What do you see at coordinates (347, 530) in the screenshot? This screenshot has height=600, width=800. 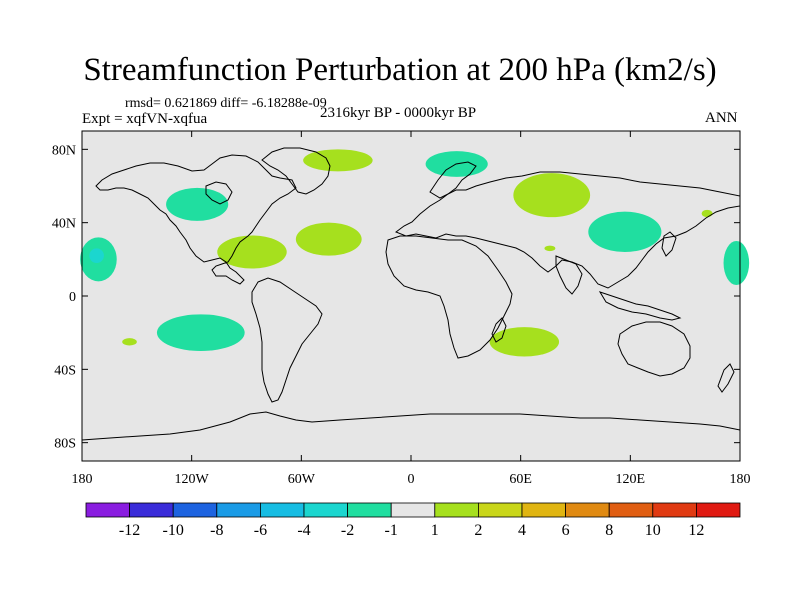 I see `colorbar-label: -2` at bounding box center [347, 530].